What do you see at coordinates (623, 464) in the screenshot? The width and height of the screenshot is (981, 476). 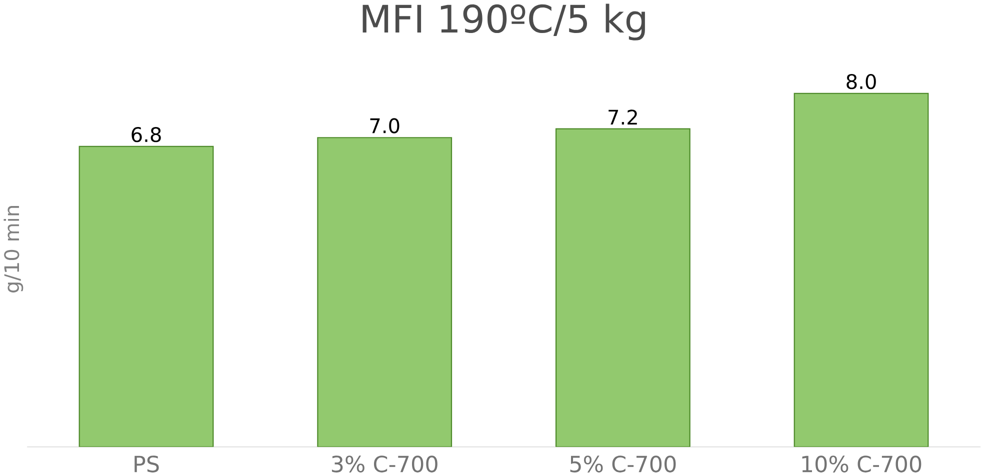 I see `x-tick-label: 5% C-700` at bounding box center [623, 464].